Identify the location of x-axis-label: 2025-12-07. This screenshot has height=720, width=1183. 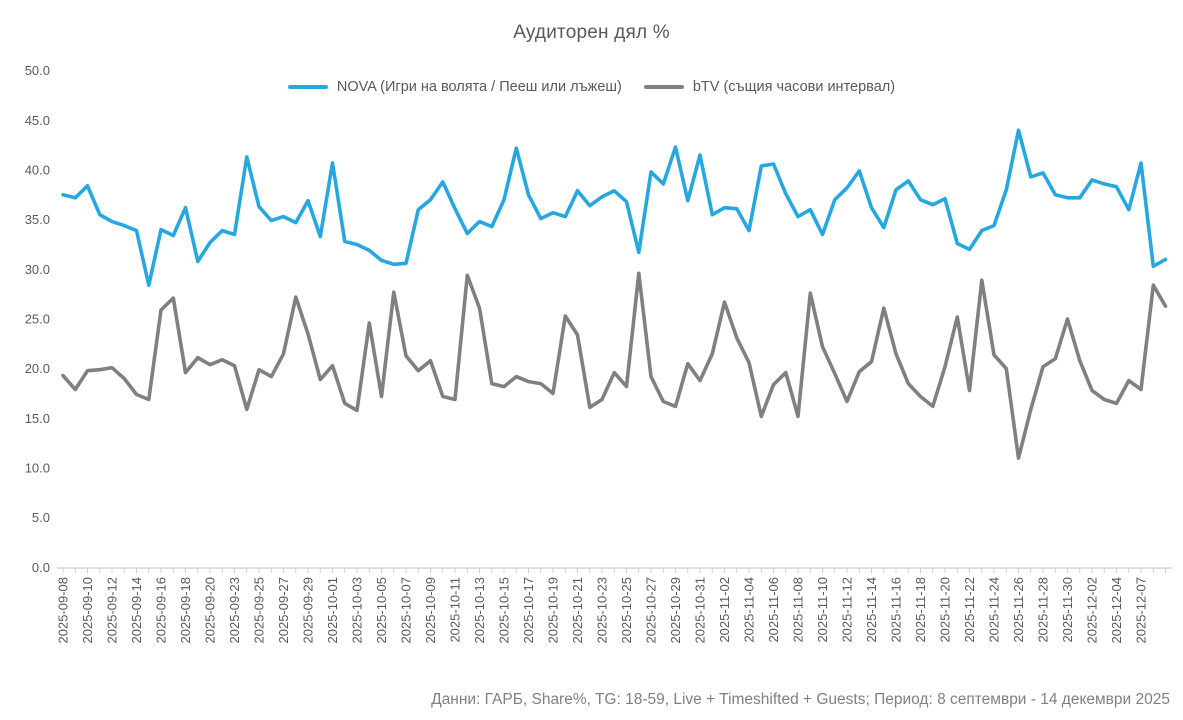
(1141, 610).